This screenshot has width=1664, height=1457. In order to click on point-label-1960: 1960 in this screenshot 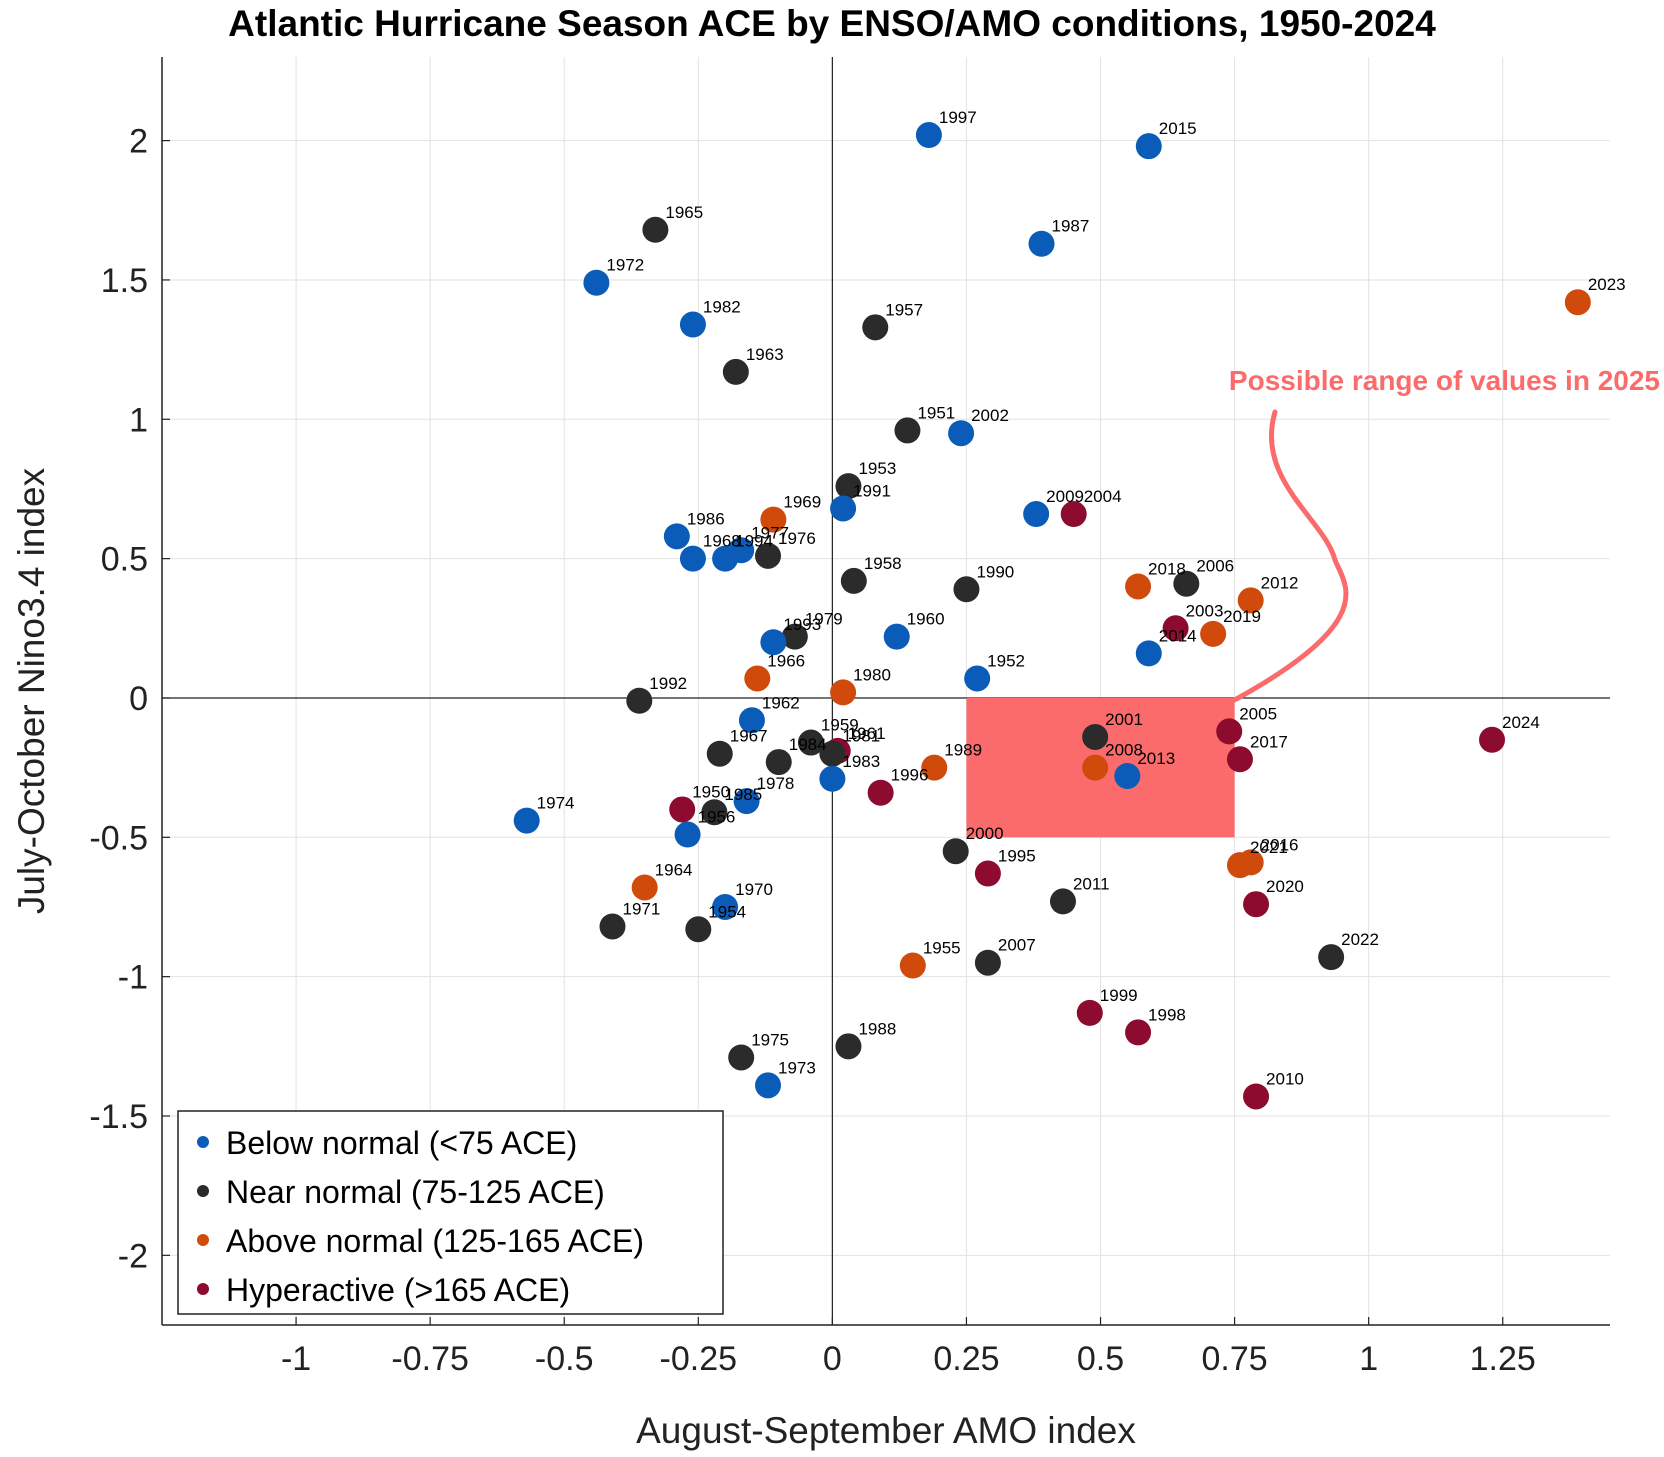, I will do `click(926, 619)`.